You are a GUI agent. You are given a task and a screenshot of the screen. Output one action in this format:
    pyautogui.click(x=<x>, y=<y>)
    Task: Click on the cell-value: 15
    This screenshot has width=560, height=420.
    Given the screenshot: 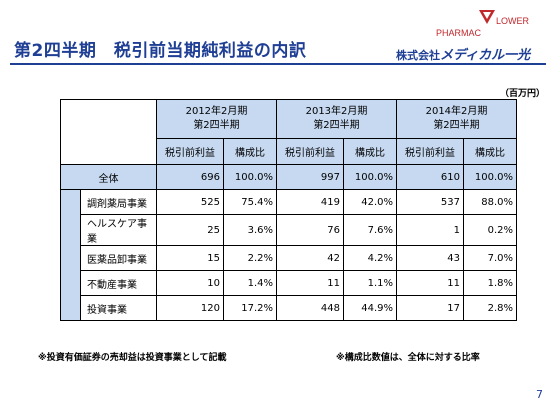 What is the action you would take?
    pyautogui.click(x=190, y=258)
    